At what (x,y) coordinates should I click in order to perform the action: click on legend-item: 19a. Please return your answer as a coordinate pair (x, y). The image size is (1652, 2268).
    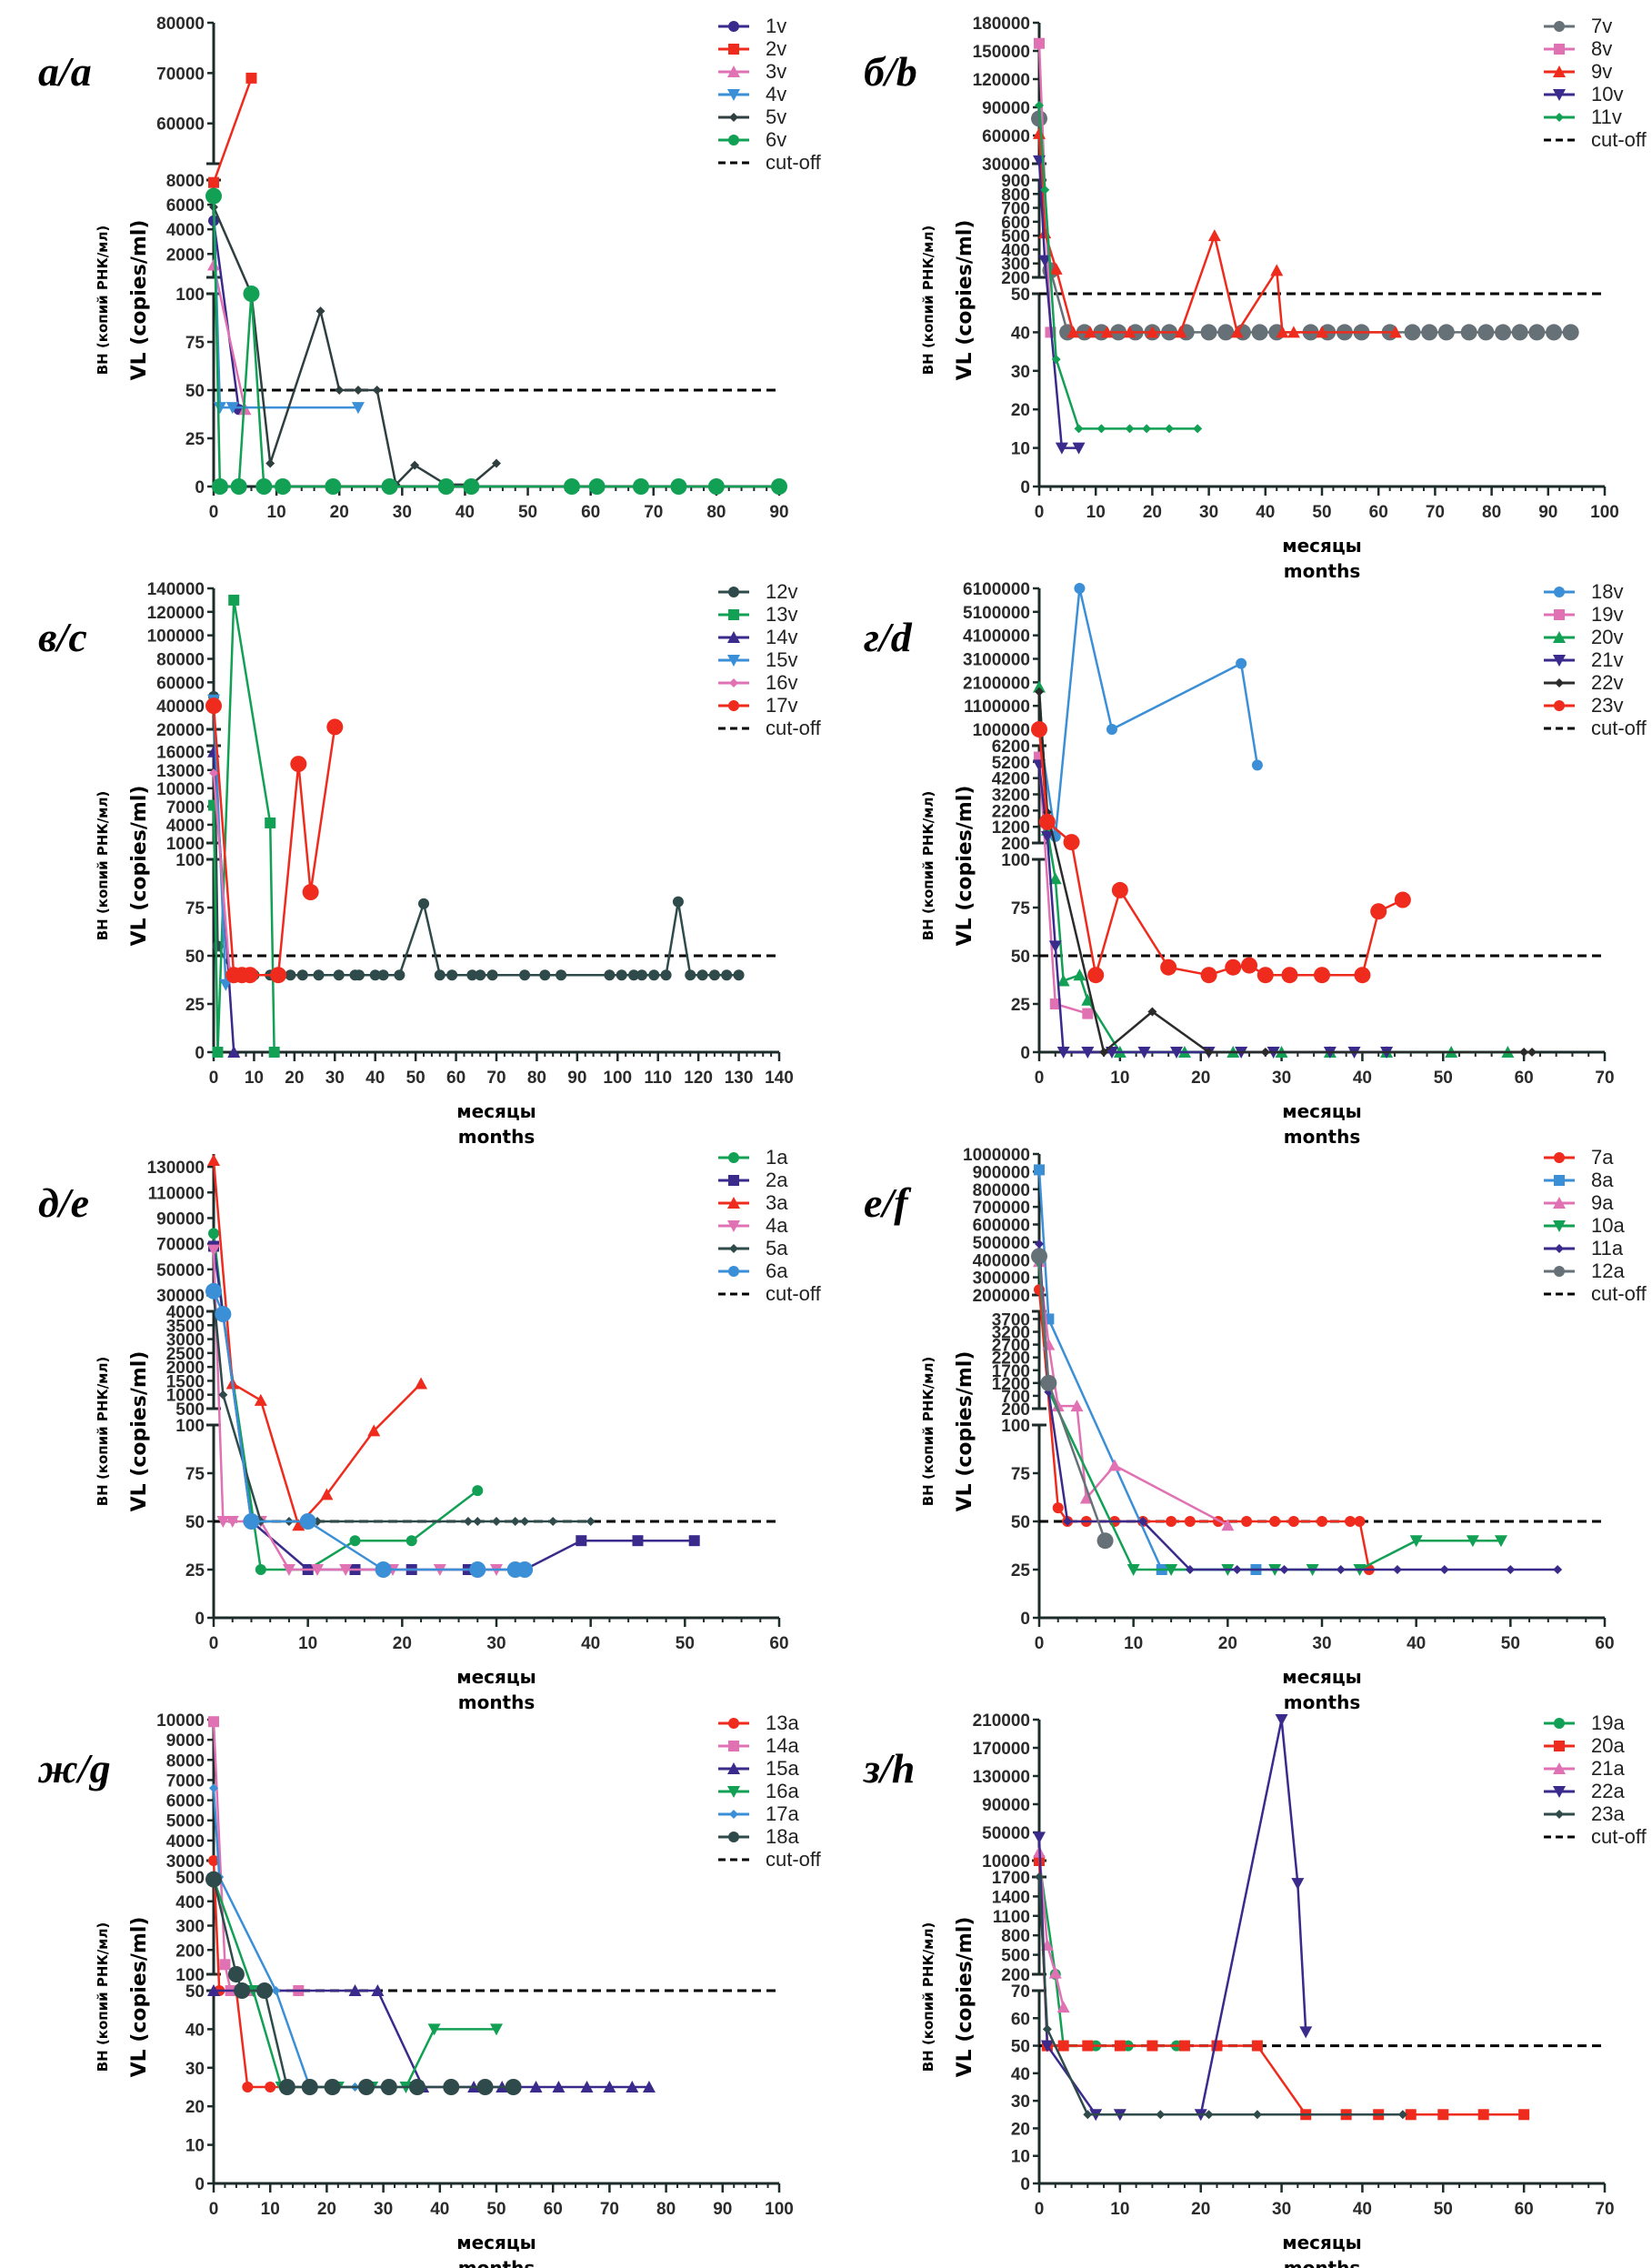
    Looking at the image, I should click on (1594, 1722).